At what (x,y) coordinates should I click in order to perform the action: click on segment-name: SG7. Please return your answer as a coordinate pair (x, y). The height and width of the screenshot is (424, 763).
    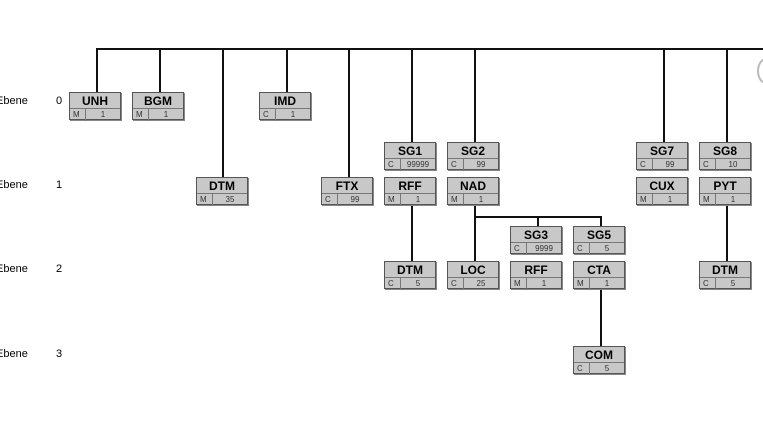
    Looking at the image, I should click on (662, 151).